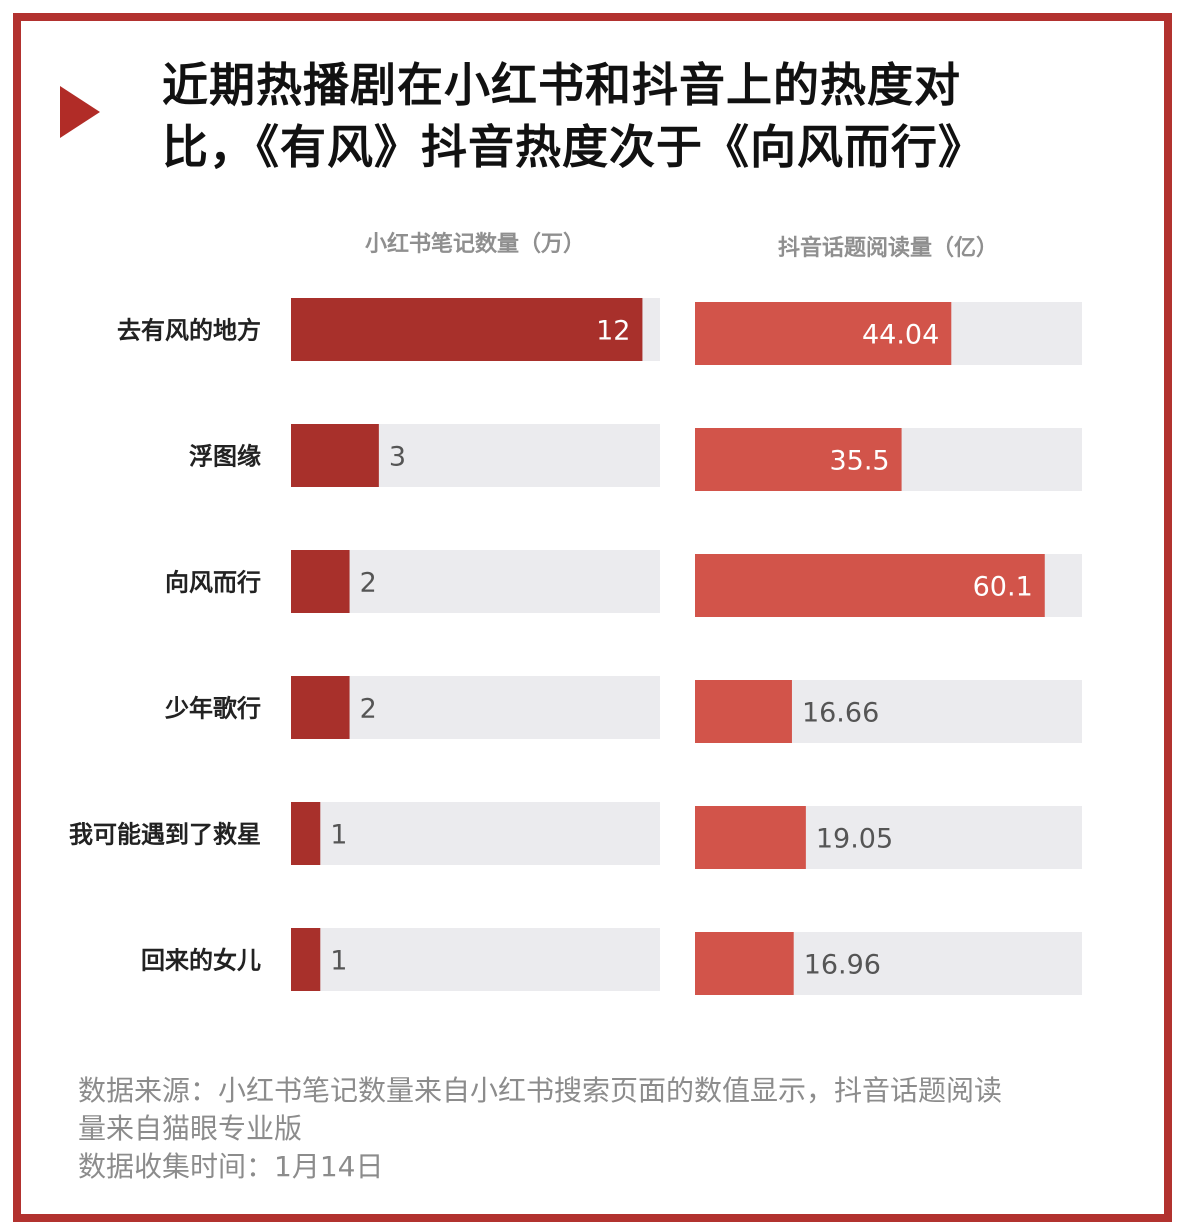 This screenshot has width=1178, height=1230. I want to click on title-marker-icon, so click(80, 112).